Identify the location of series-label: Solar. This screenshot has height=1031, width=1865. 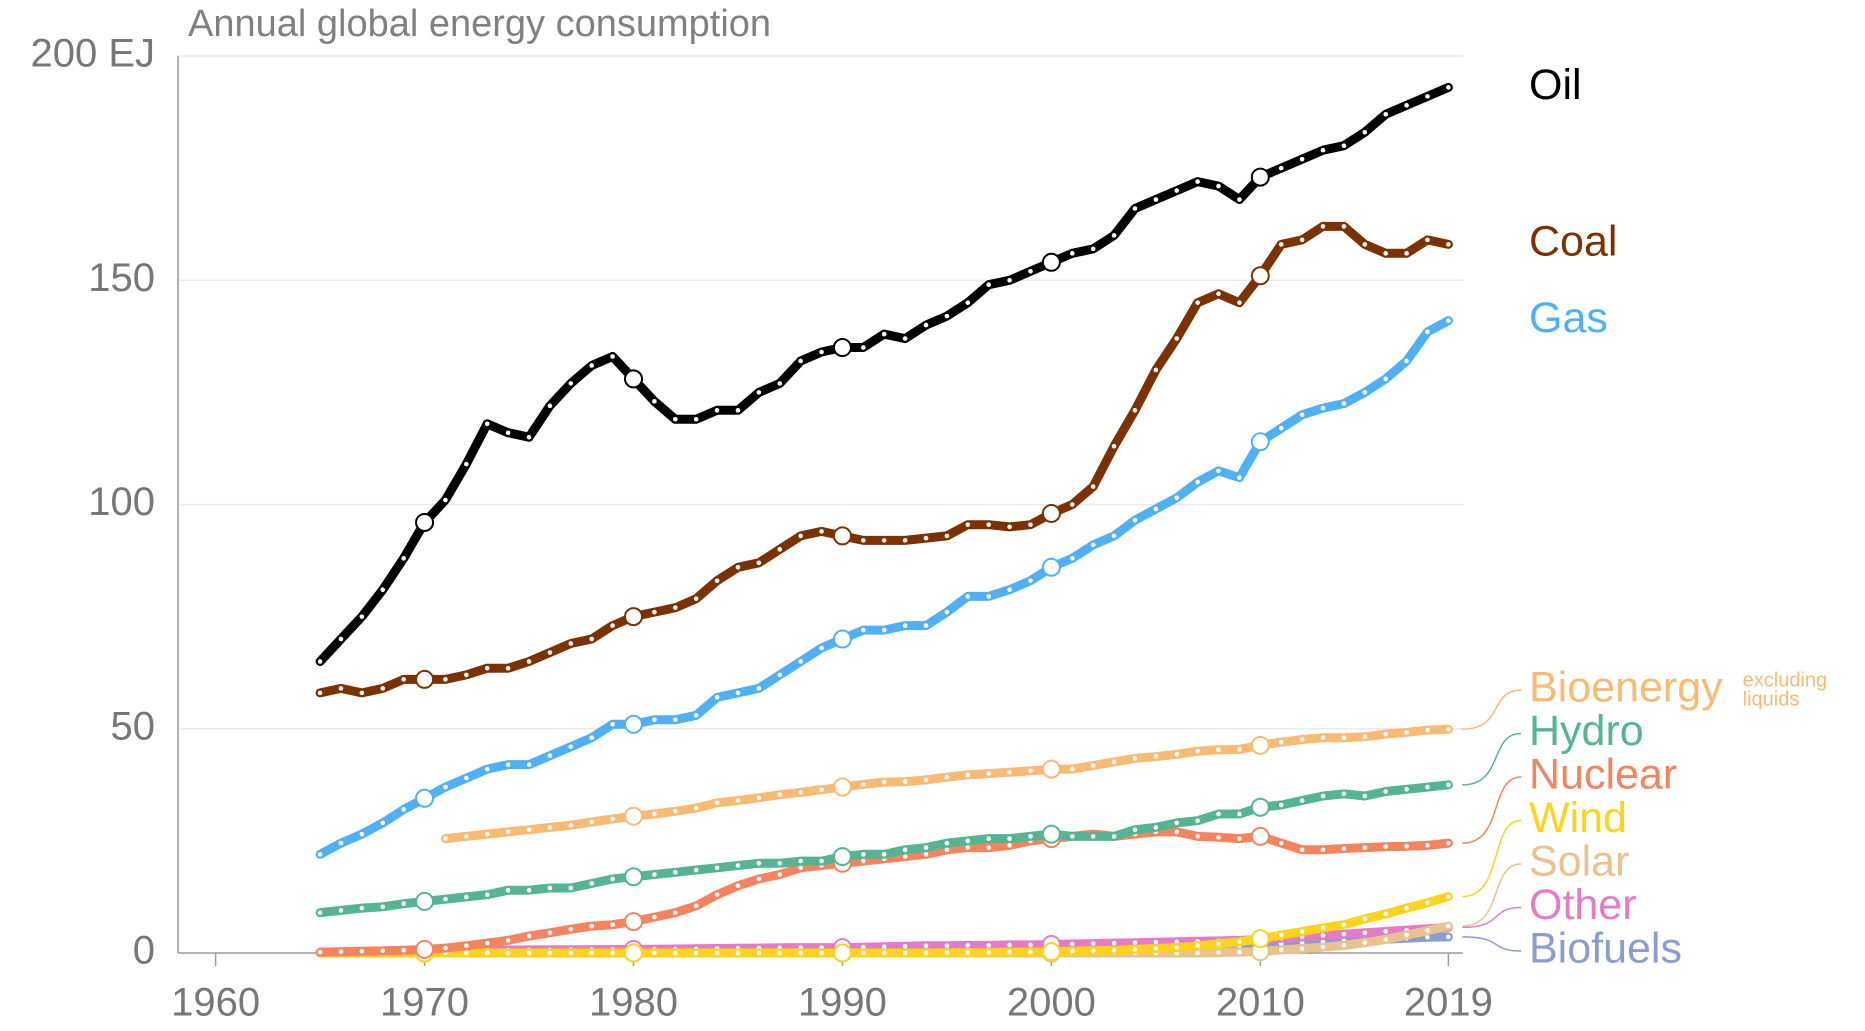
(1579, 861).